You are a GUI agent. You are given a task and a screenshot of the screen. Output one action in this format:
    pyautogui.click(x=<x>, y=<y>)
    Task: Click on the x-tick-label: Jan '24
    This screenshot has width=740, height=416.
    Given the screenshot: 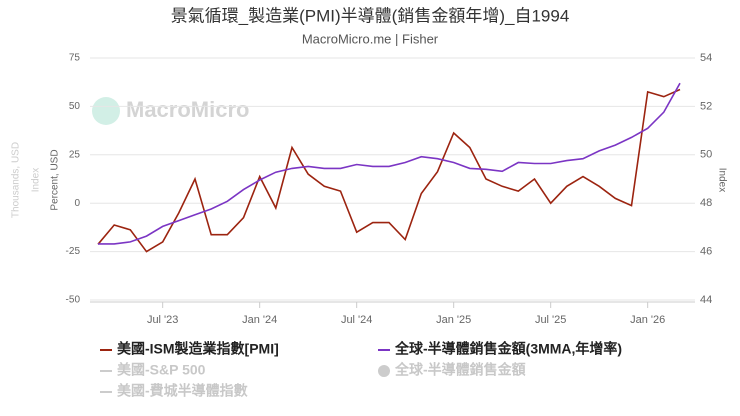 What is the action you would take?
    pyautogui.click(x=259, y=320)
    